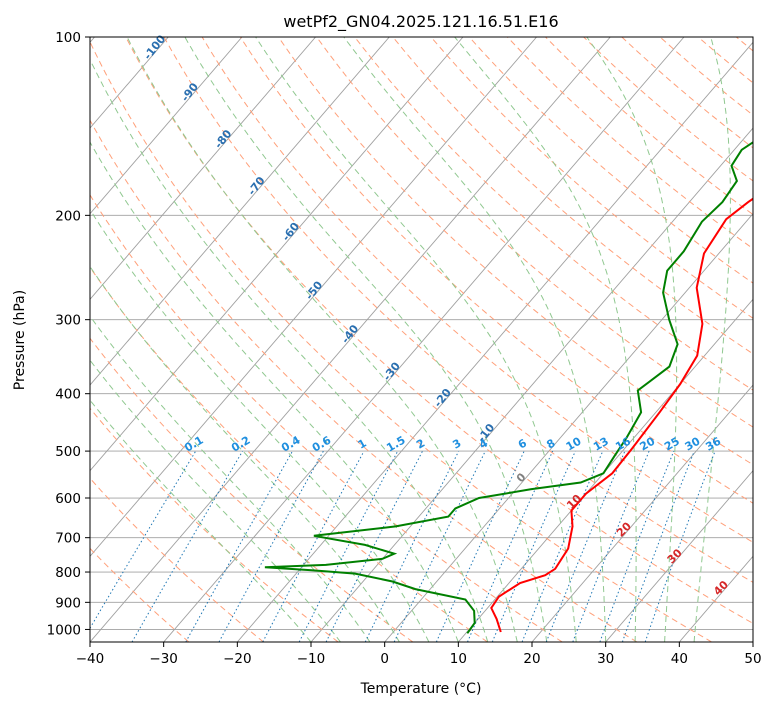  I want to click on x-tick-label: −10, so click(311, 659).